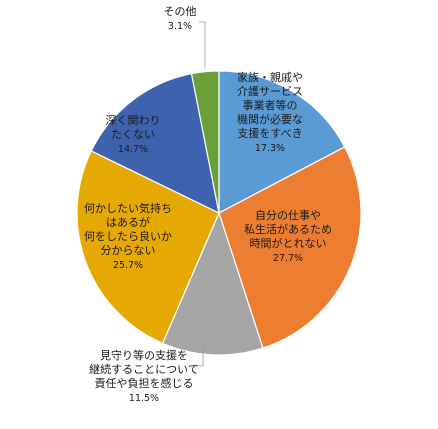 This screenshot has width=438, height=429. What do you see at coordinates (144, 398) in the screenshot?
I see `slice-value-2: 11.5%` at bounding box center [144, 398].